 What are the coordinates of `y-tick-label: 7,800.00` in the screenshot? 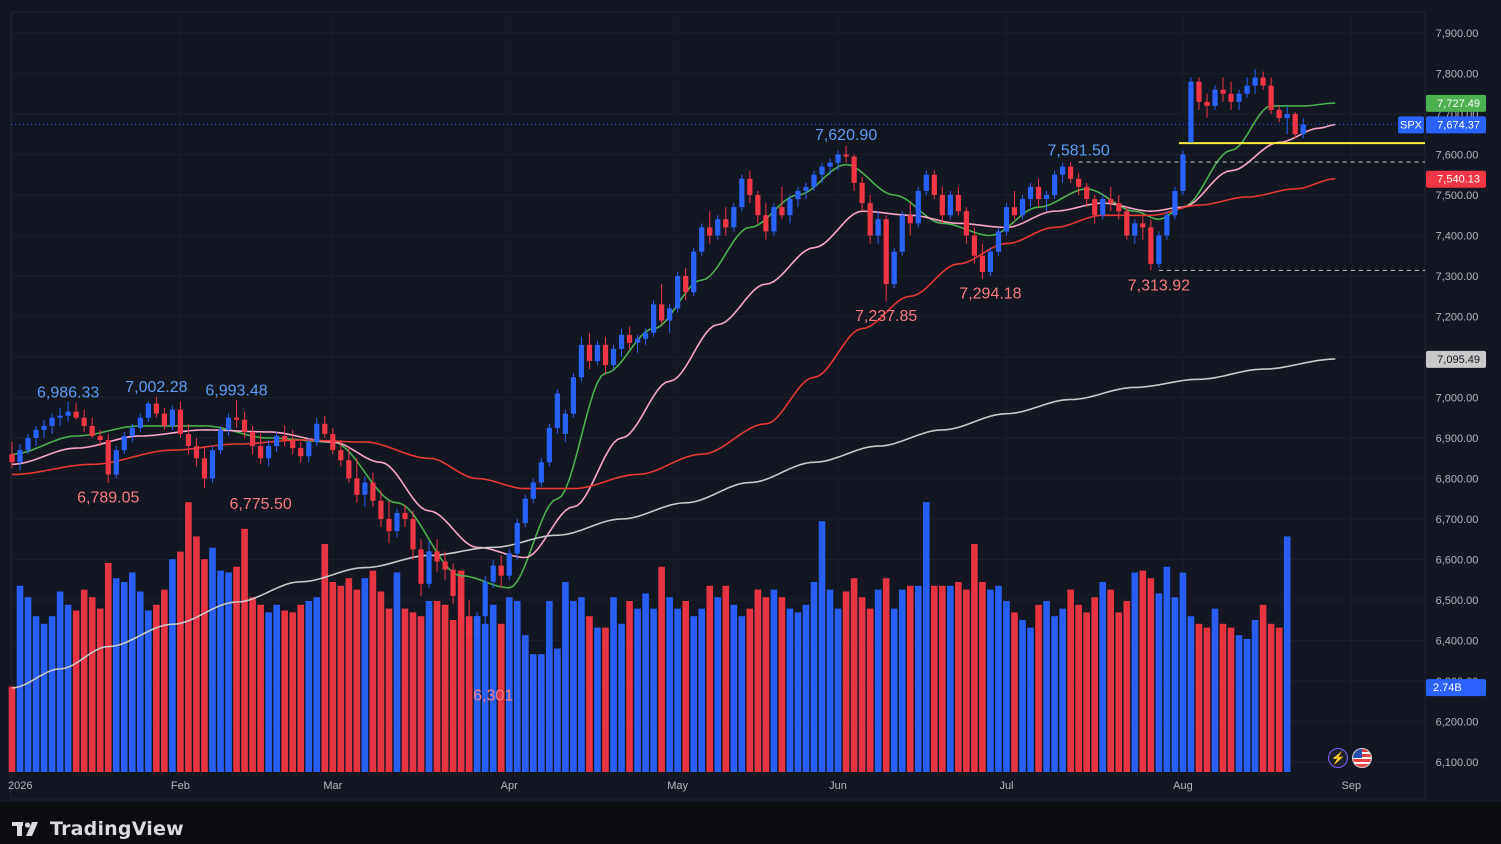 It's located at (1457, 75).